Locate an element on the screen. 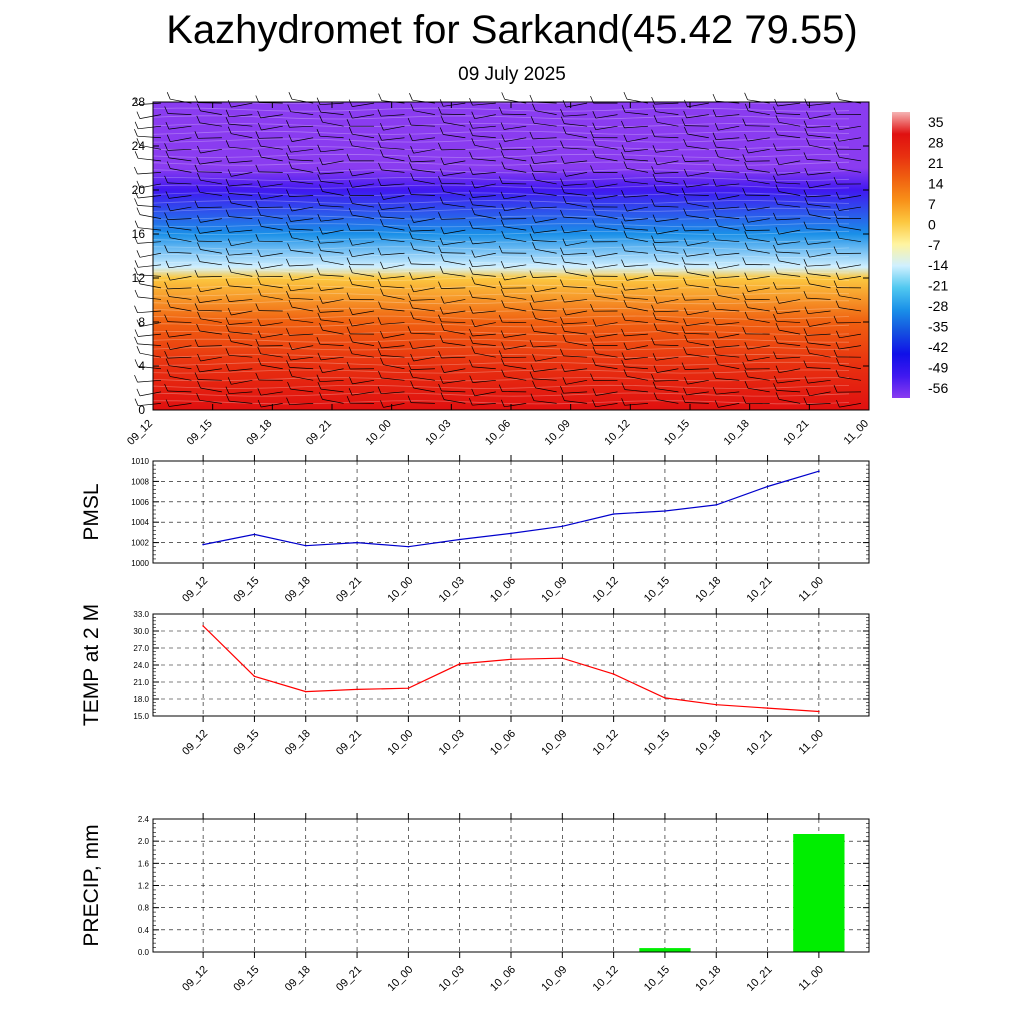 This screenshot has width=1024, height=1024. y-tick-label: 0.4 is located at coordinates (144, 930).